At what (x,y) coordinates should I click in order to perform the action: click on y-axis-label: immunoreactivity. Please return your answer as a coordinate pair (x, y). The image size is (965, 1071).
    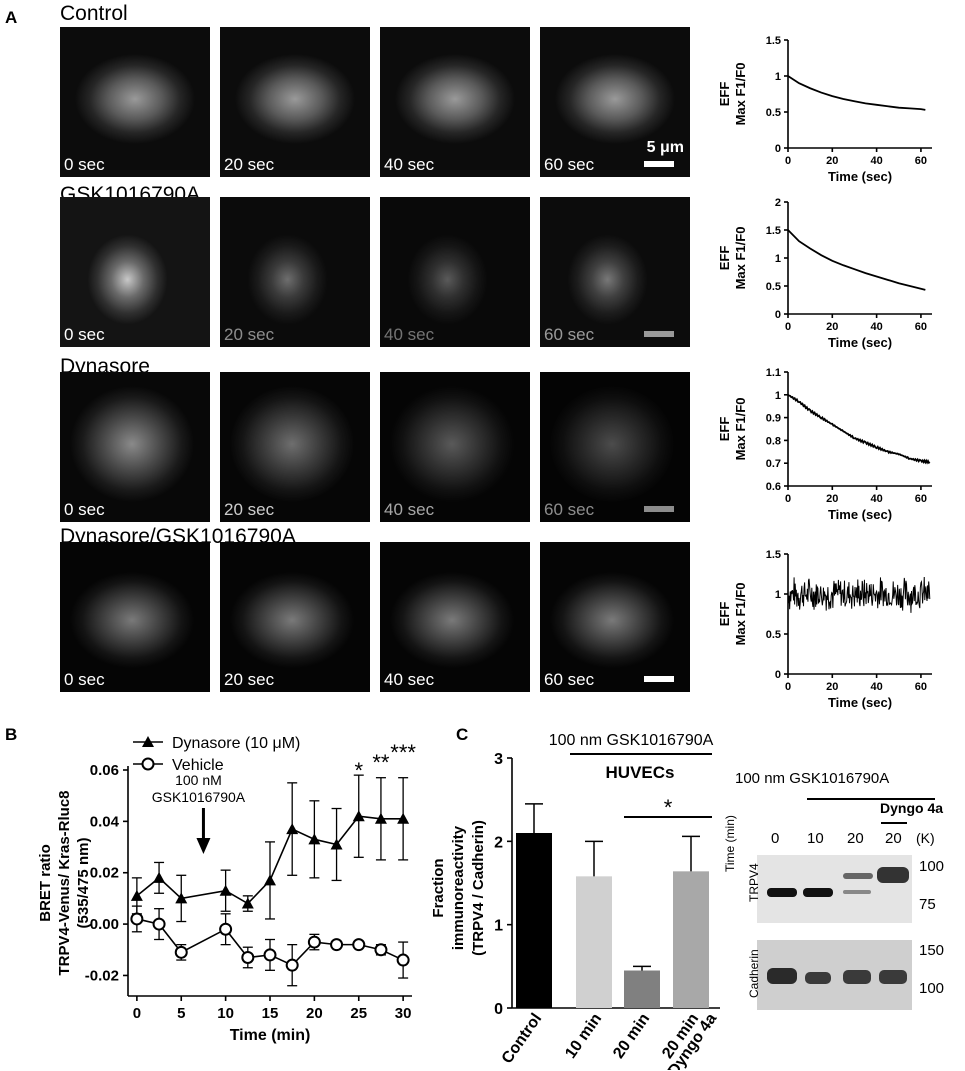
    Looking at the image, I should click on (458, 887).